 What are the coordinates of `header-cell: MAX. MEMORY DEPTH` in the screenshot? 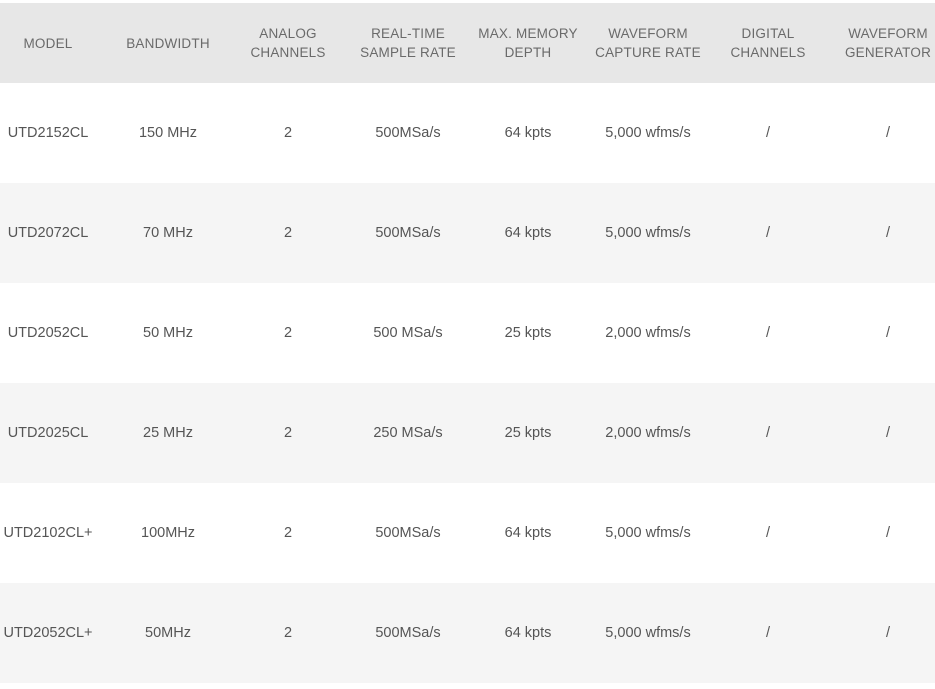 It's located at (528, 43).